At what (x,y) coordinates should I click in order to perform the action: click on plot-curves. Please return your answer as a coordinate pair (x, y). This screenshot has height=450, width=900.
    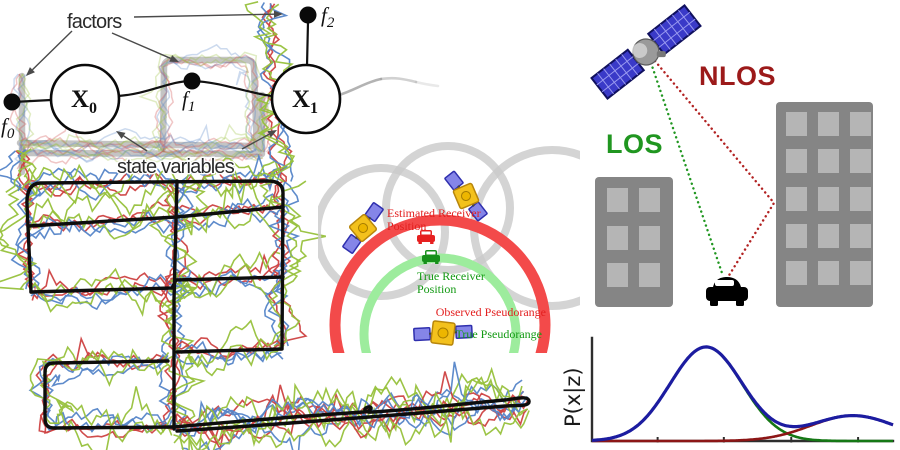
    Looking at the image, I should click on (742, 394).